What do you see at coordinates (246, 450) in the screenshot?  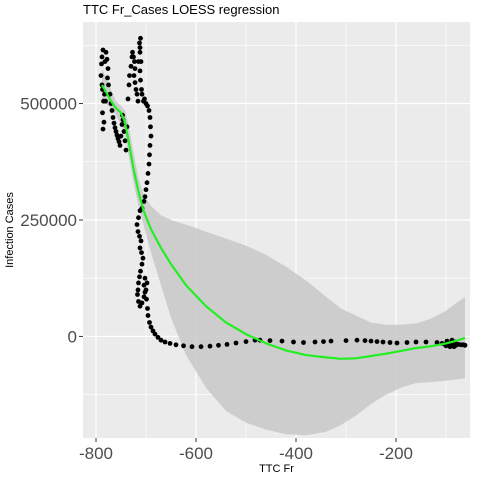 I see `x-axis: -800 -600 -400 -200` at bounding box center [246, 450].